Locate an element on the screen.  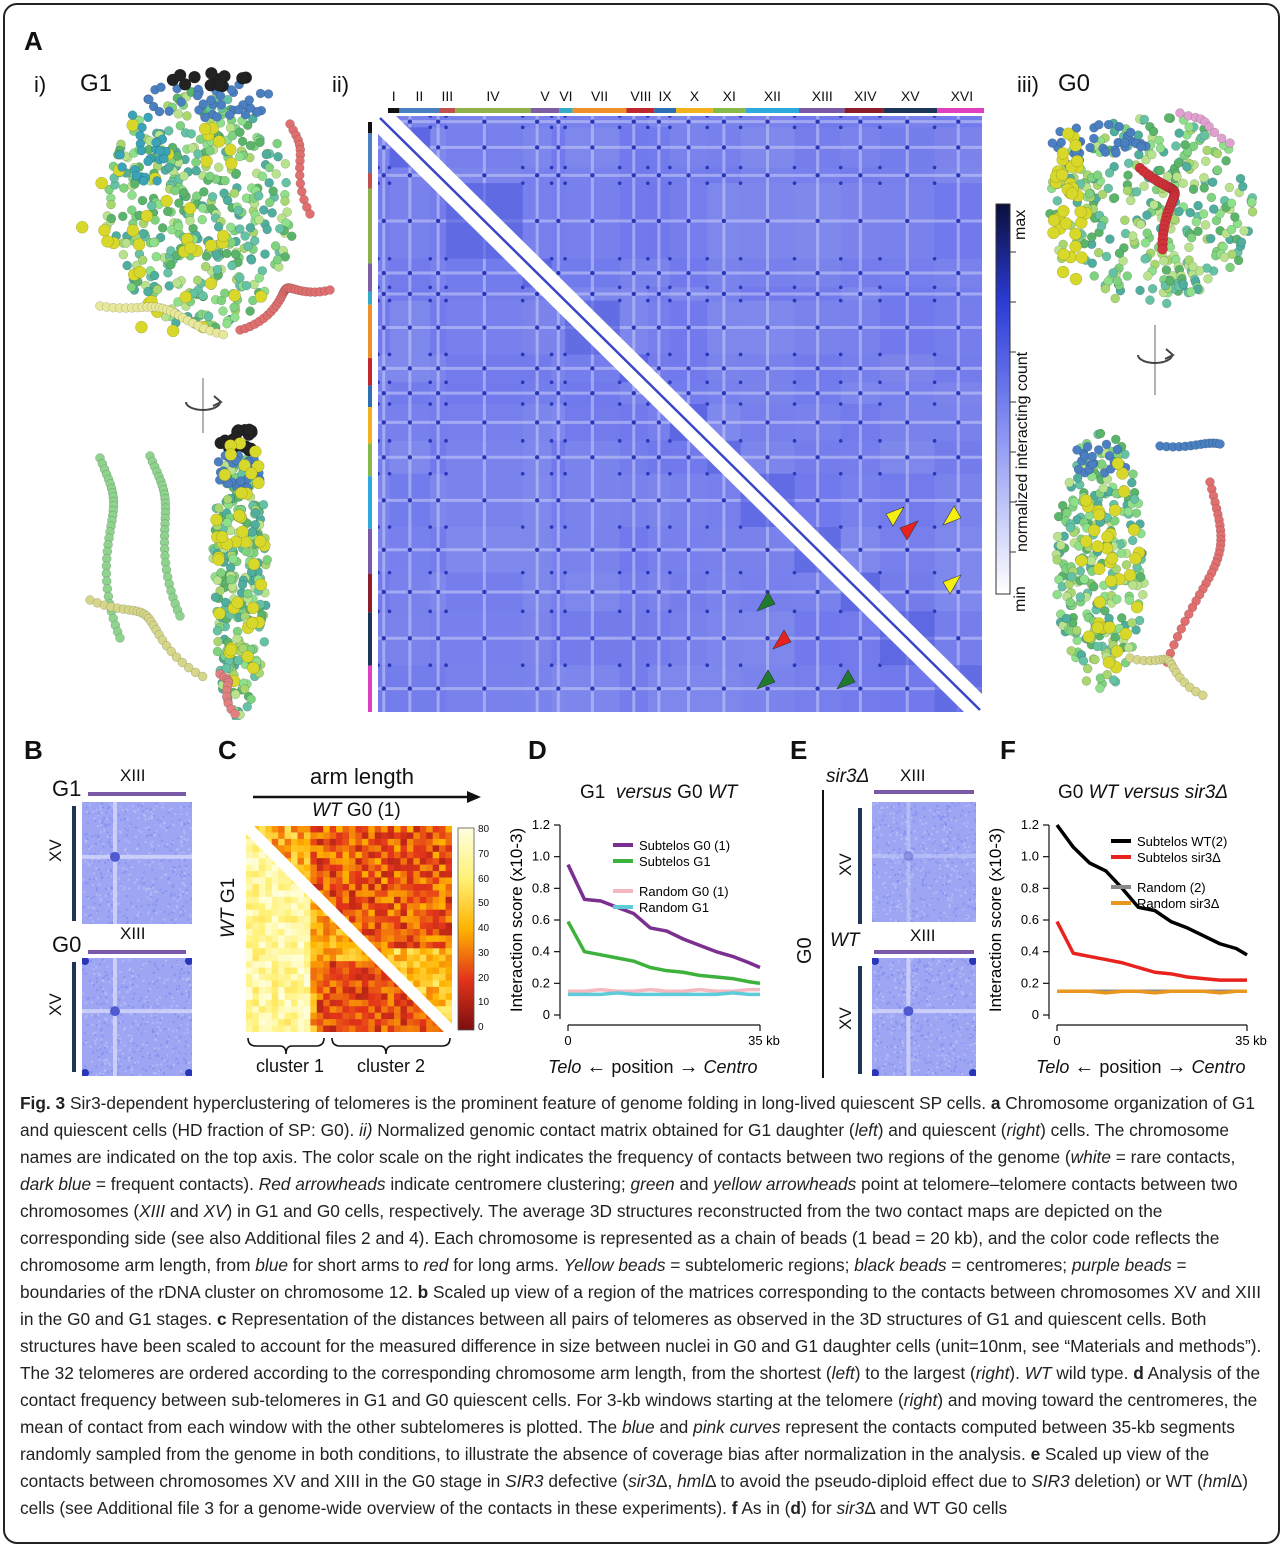
panel-e-xv-bar is located at coordinates (860, 866).